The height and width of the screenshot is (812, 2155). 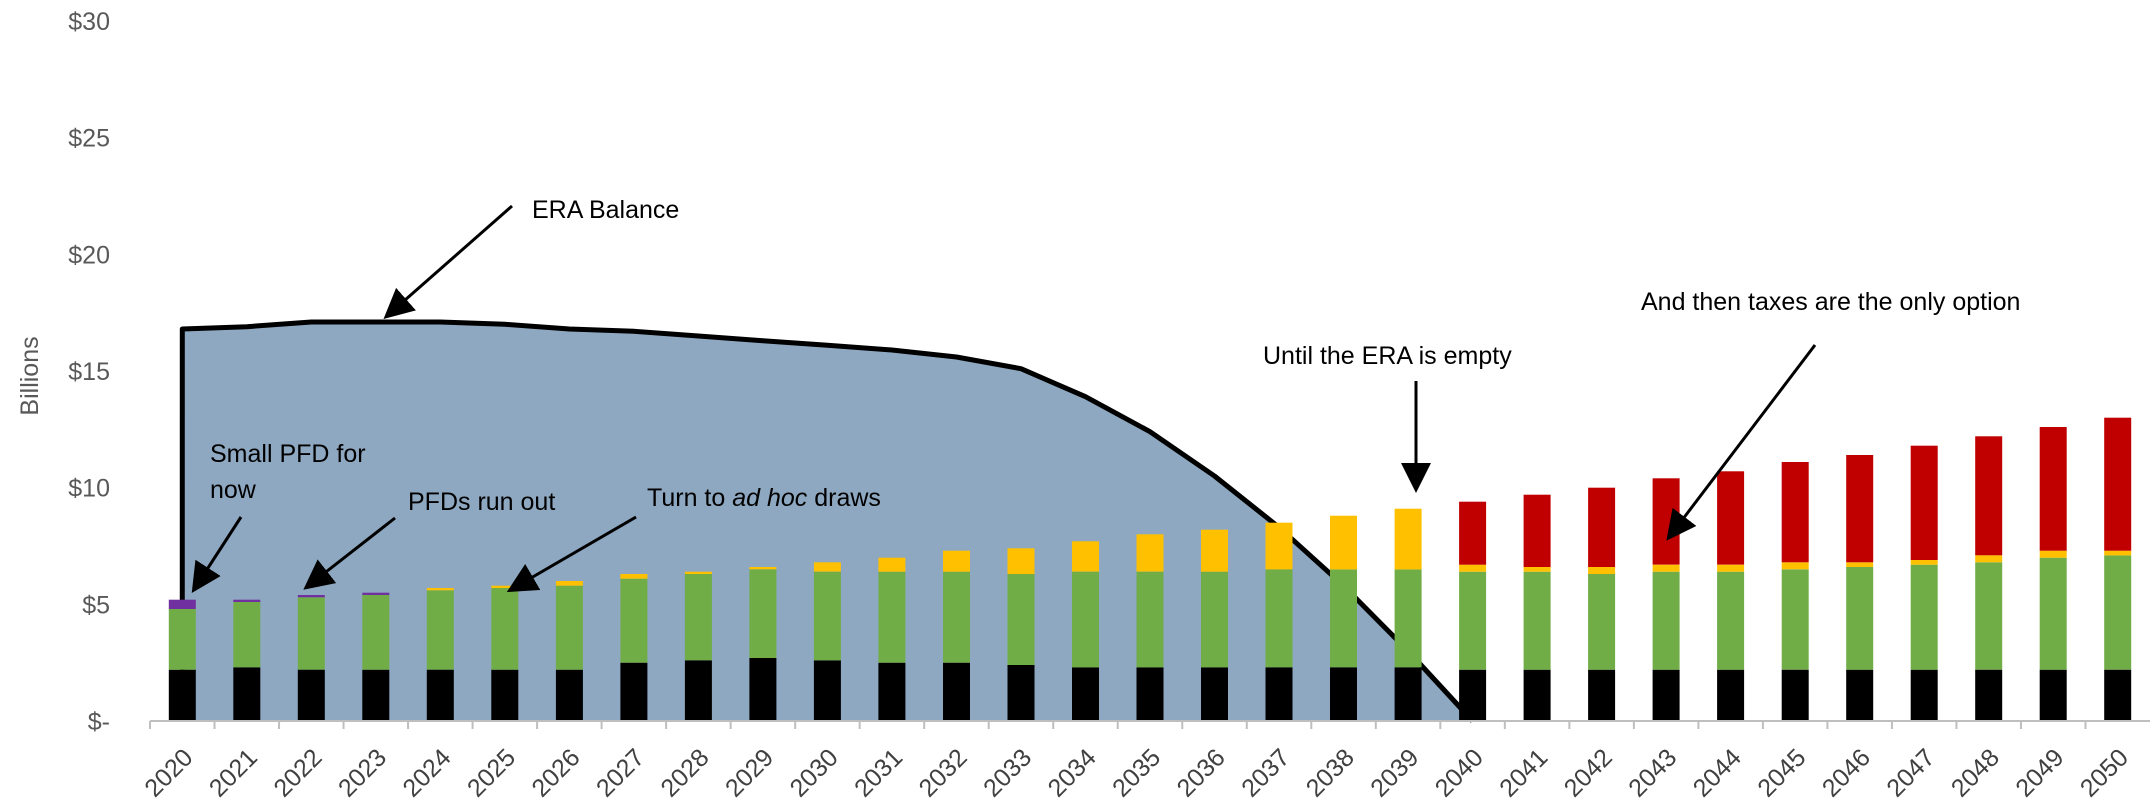 I want to click on x-tick-label: 2029, so click(x=749, y=772).